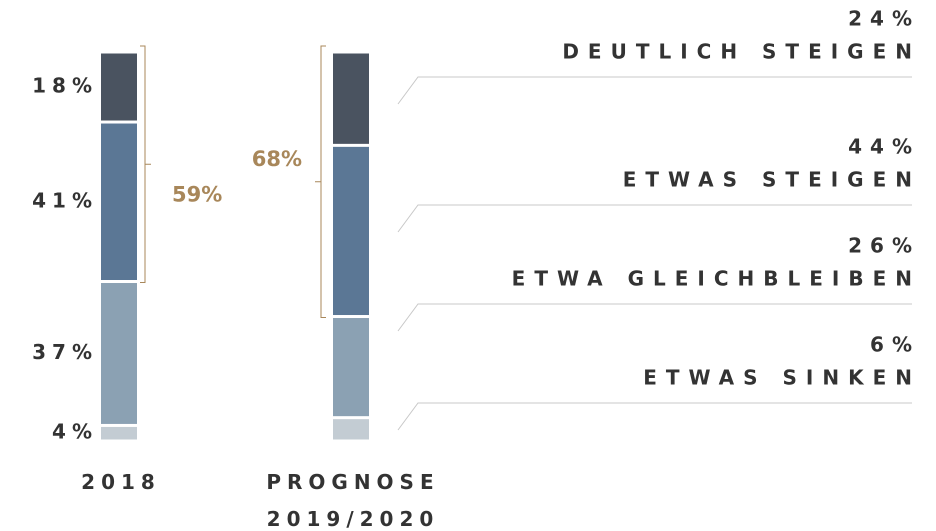 The width and height of the screenshot is (936, 531). Describe the element at coordinates (895, 345) in the screenshot. I see `legend-value: 6%` at that location.